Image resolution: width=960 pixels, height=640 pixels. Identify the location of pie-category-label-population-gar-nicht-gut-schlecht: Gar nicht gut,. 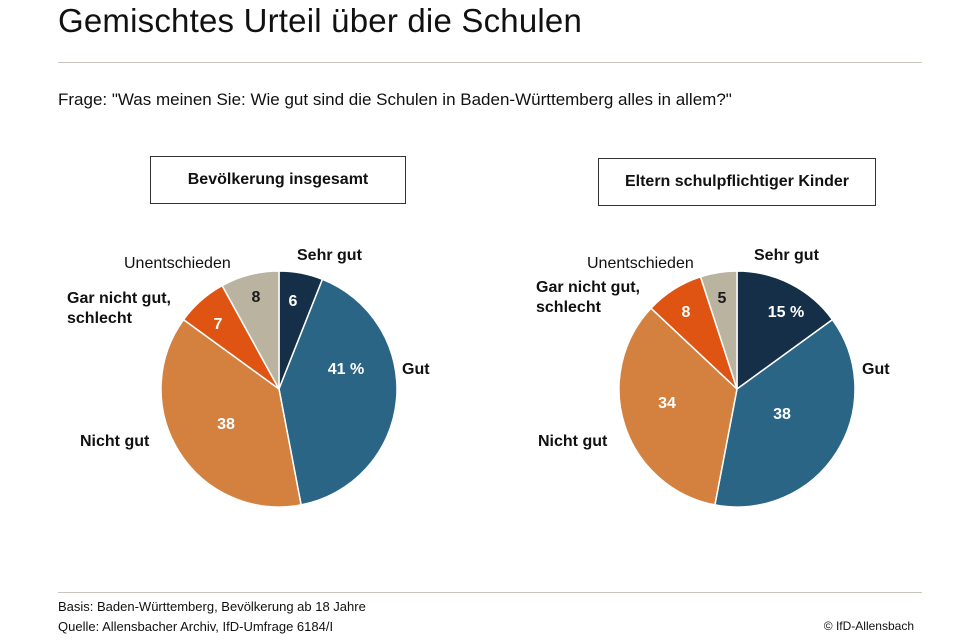
(119, 298).